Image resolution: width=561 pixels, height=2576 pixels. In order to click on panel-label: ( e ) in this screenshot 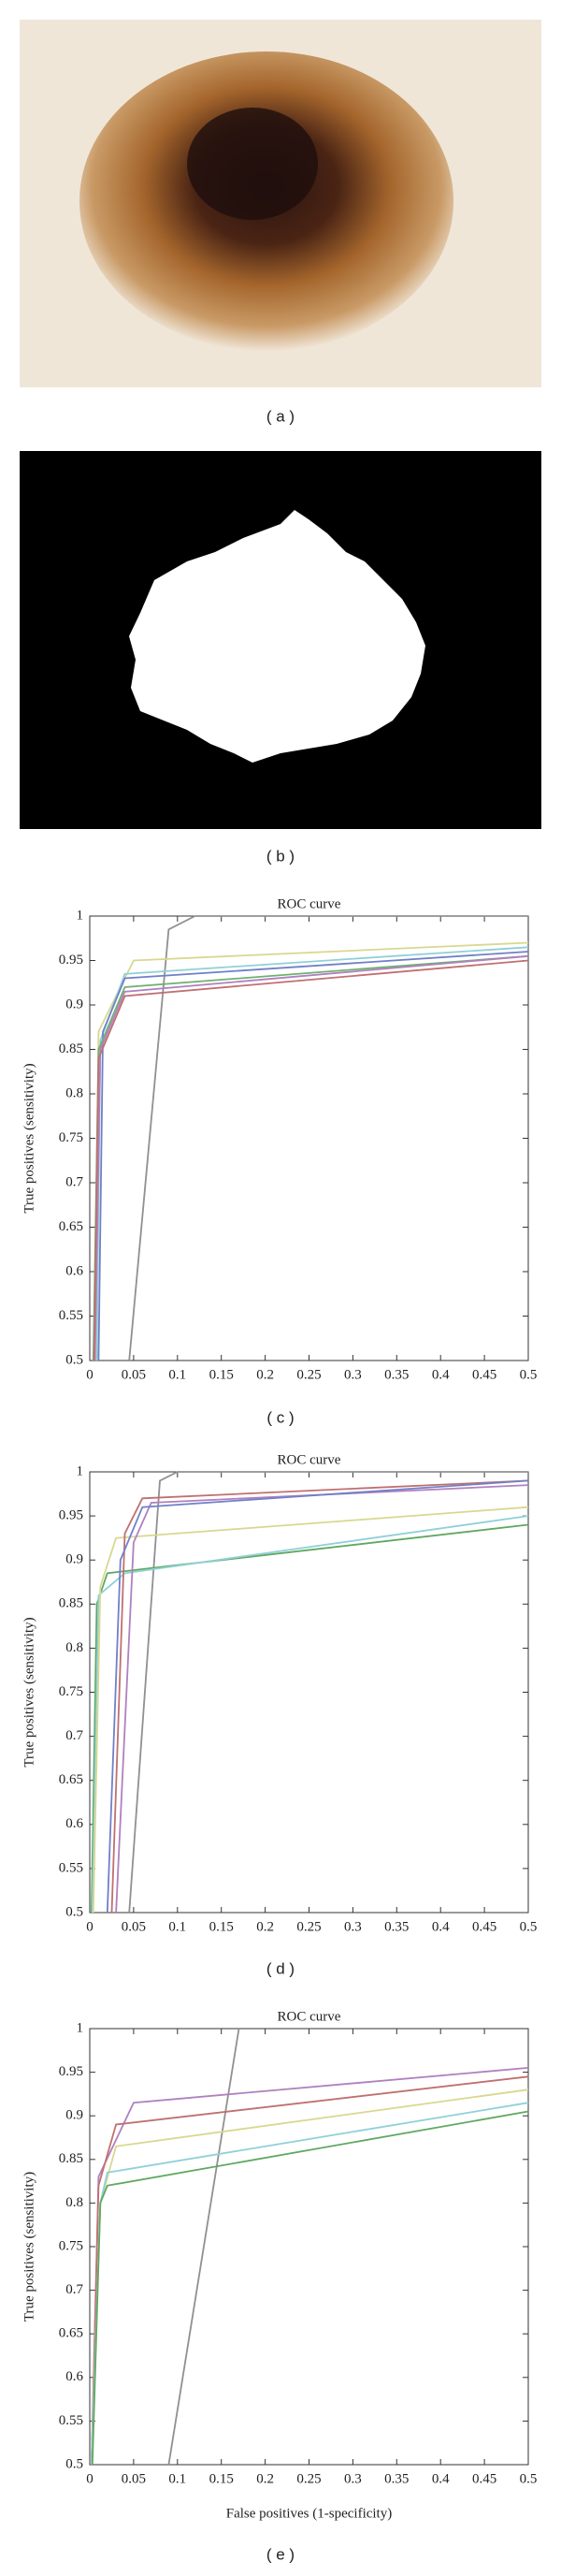, I will do `click(280, 2554)`.